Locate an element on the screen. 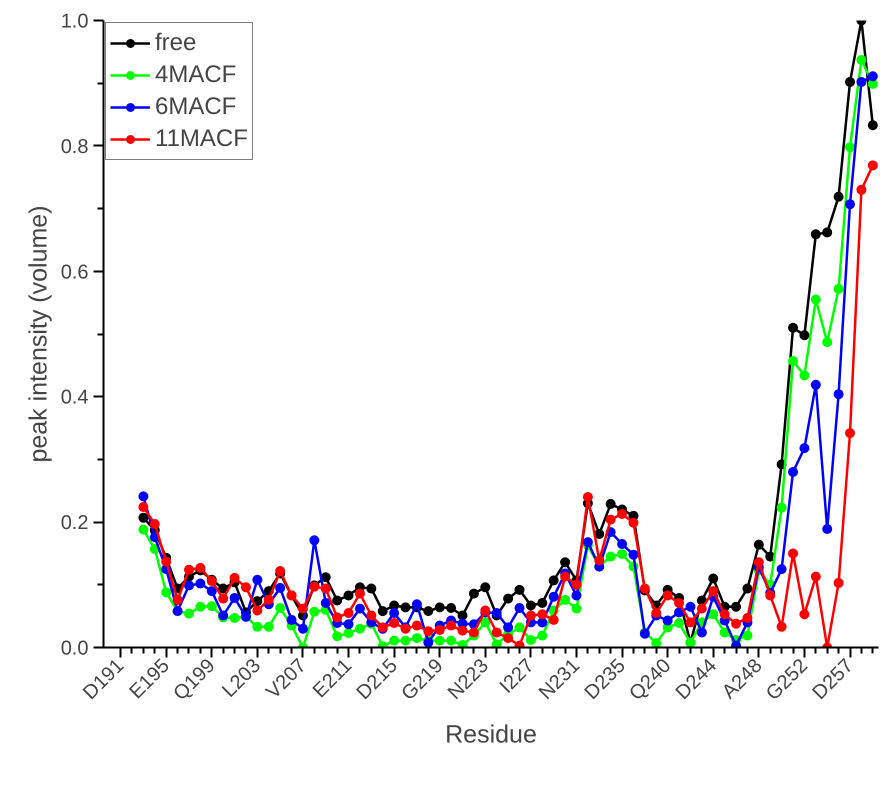 The height and width of the screenshot is (796, 880). legend-label: 11MACF is located at coordinates (201, 139).